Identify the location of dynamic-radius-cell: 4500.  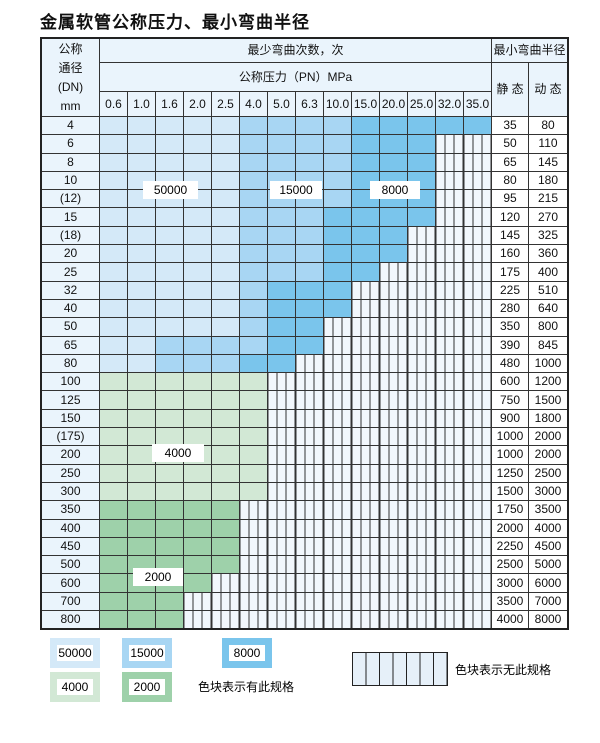
(548, 546).